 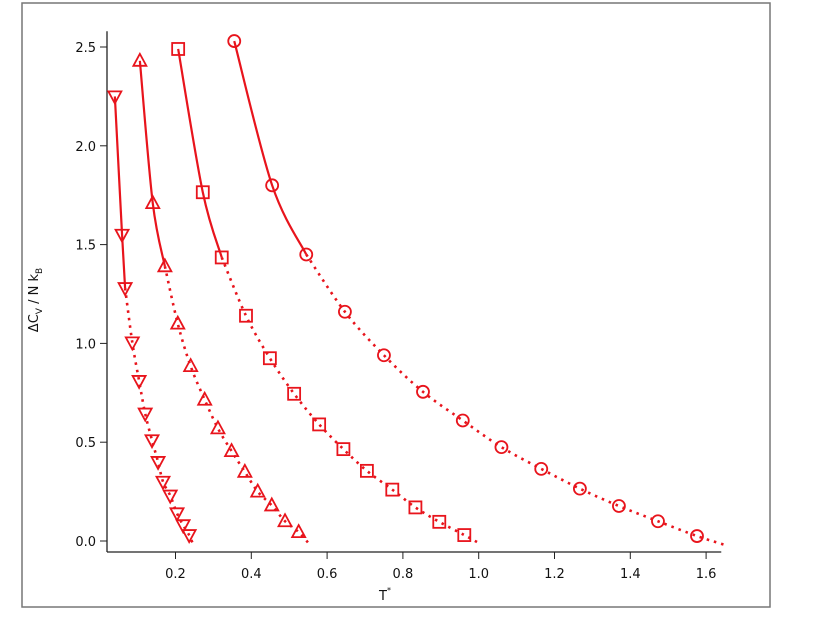 I want to click on x-axis-label: T*, so click(x=384, y=595).